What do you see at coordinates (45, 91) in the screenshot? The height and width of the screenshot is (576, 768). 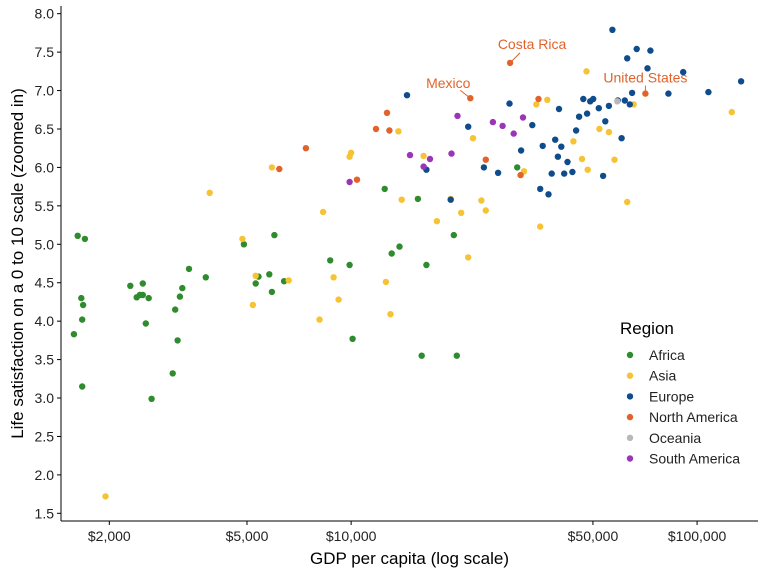 I see `y-tick-label: 7.0` at bounding box center [45, 91].